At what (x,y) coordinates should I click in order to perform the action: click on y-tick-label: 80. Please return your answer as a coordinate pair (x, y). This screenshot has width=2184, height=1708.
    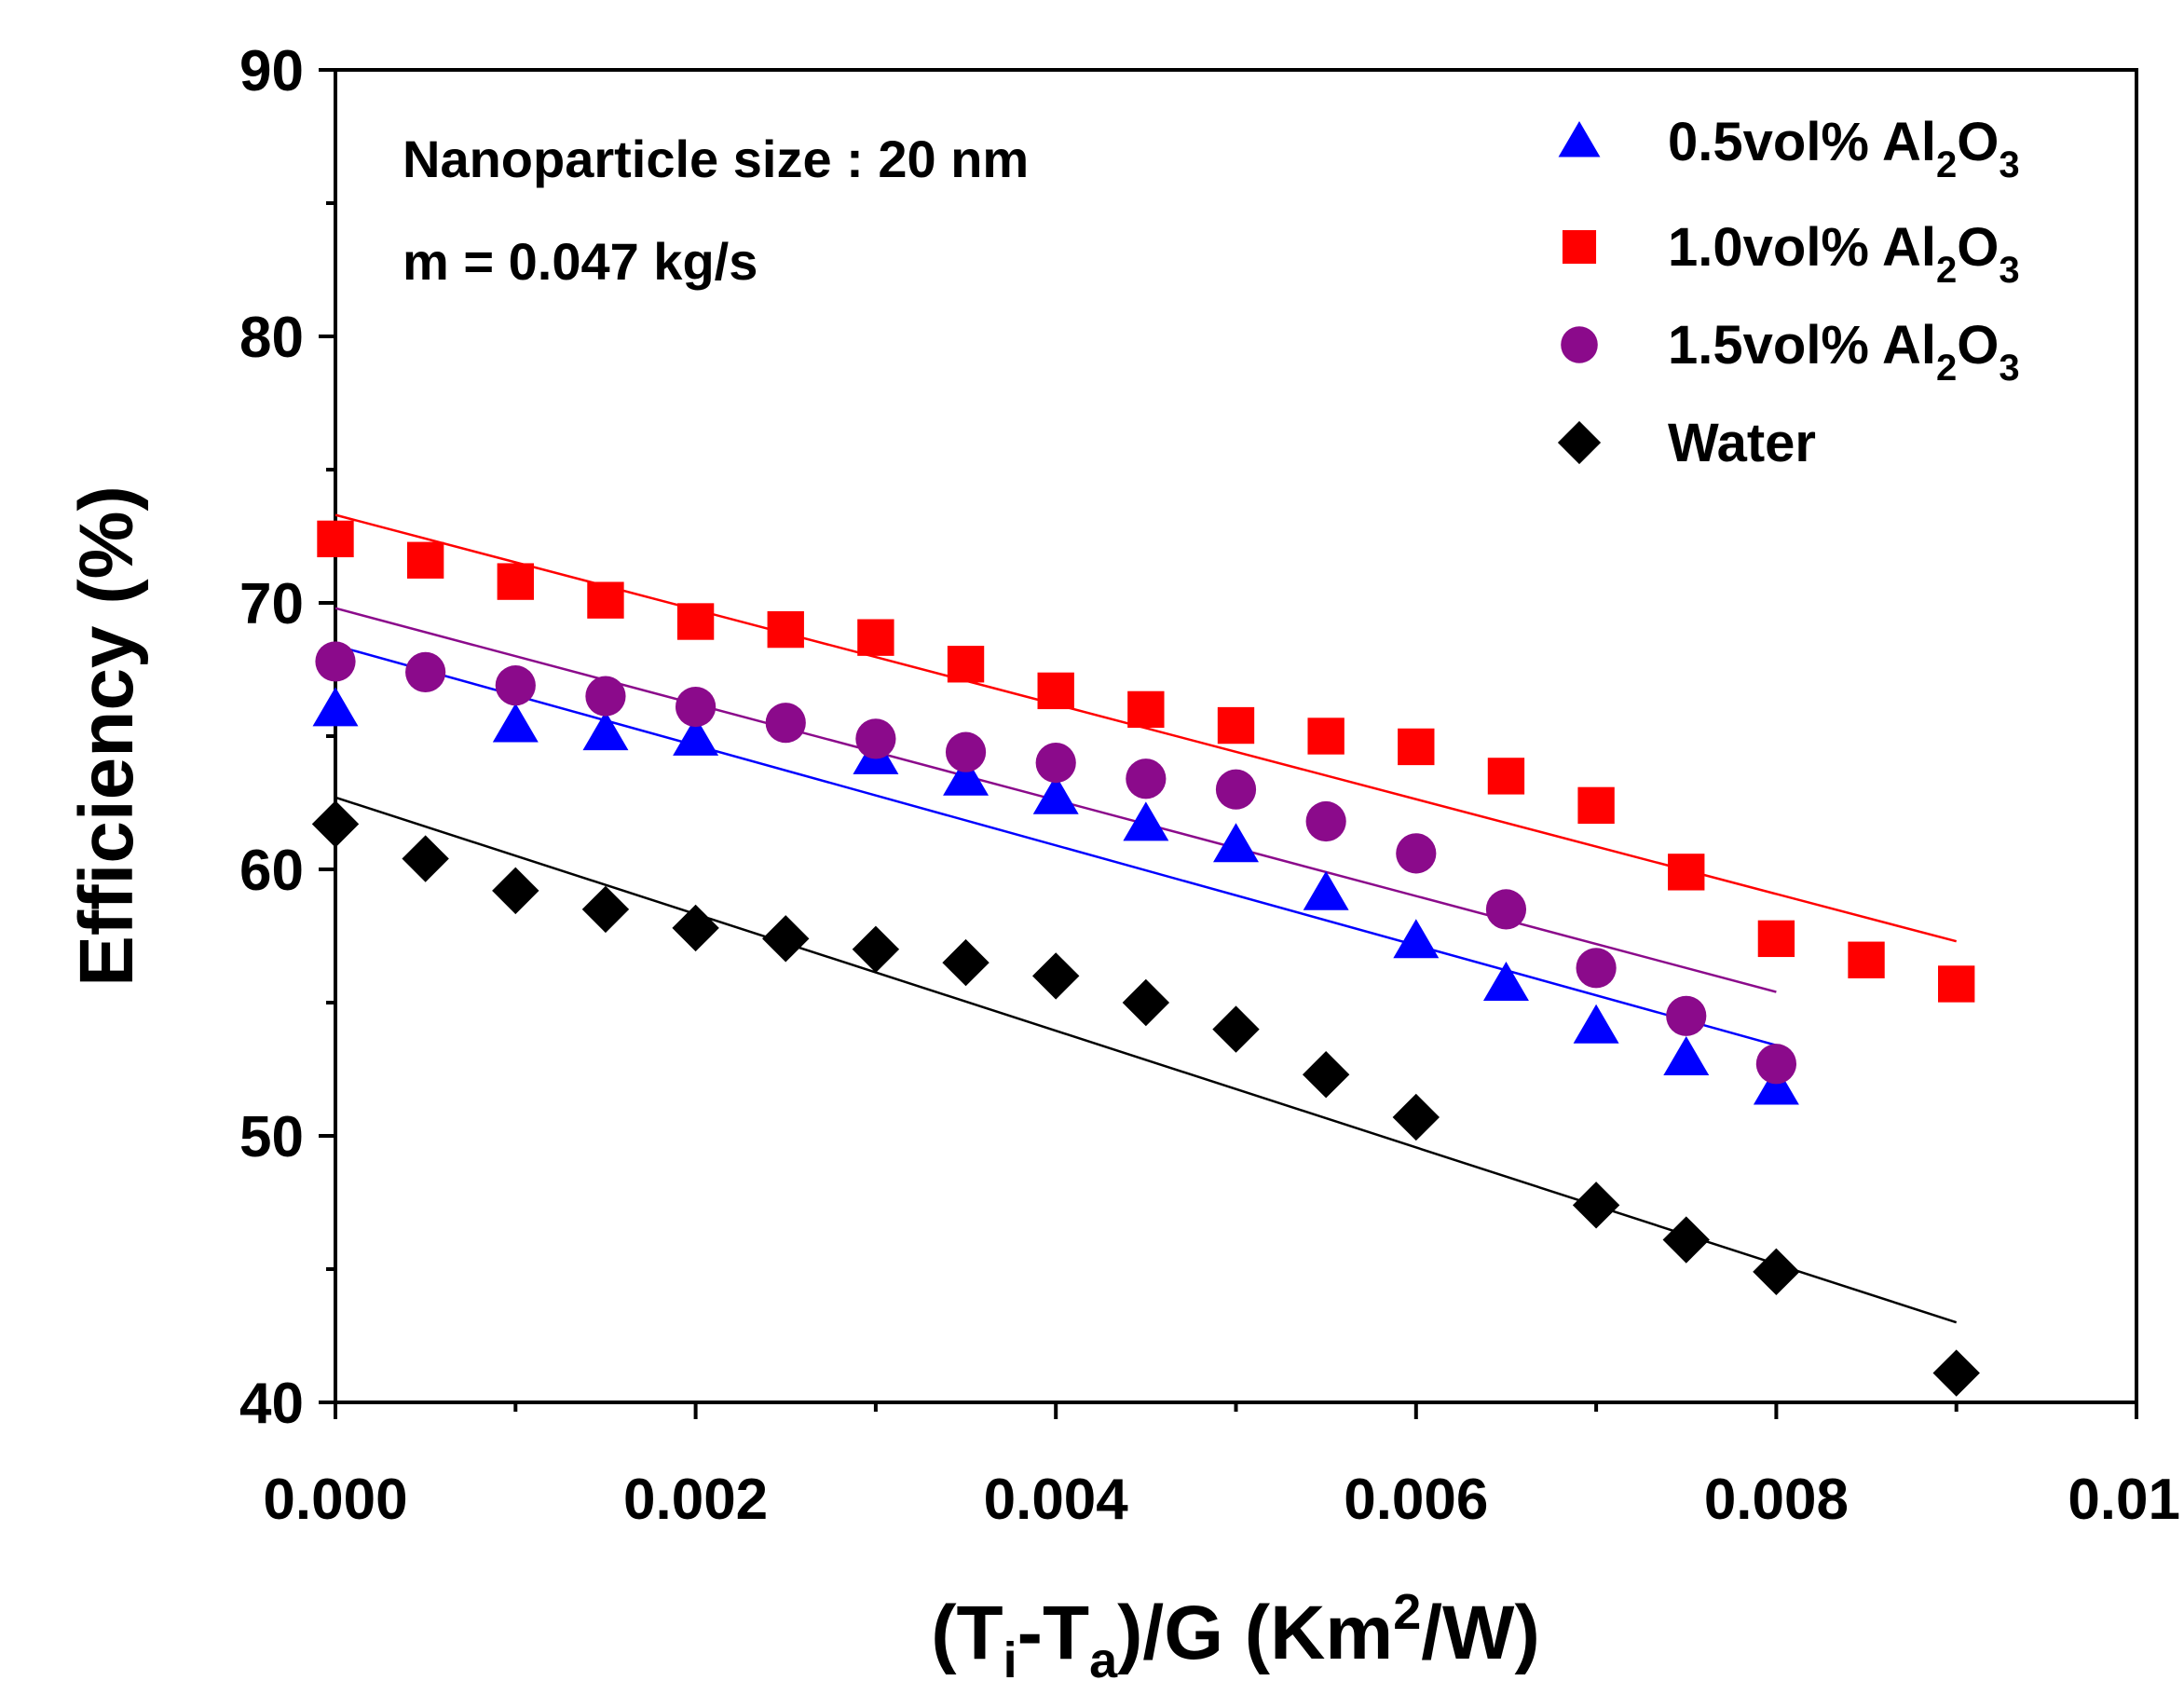
    Looking at the image, I should click on (271, 338).